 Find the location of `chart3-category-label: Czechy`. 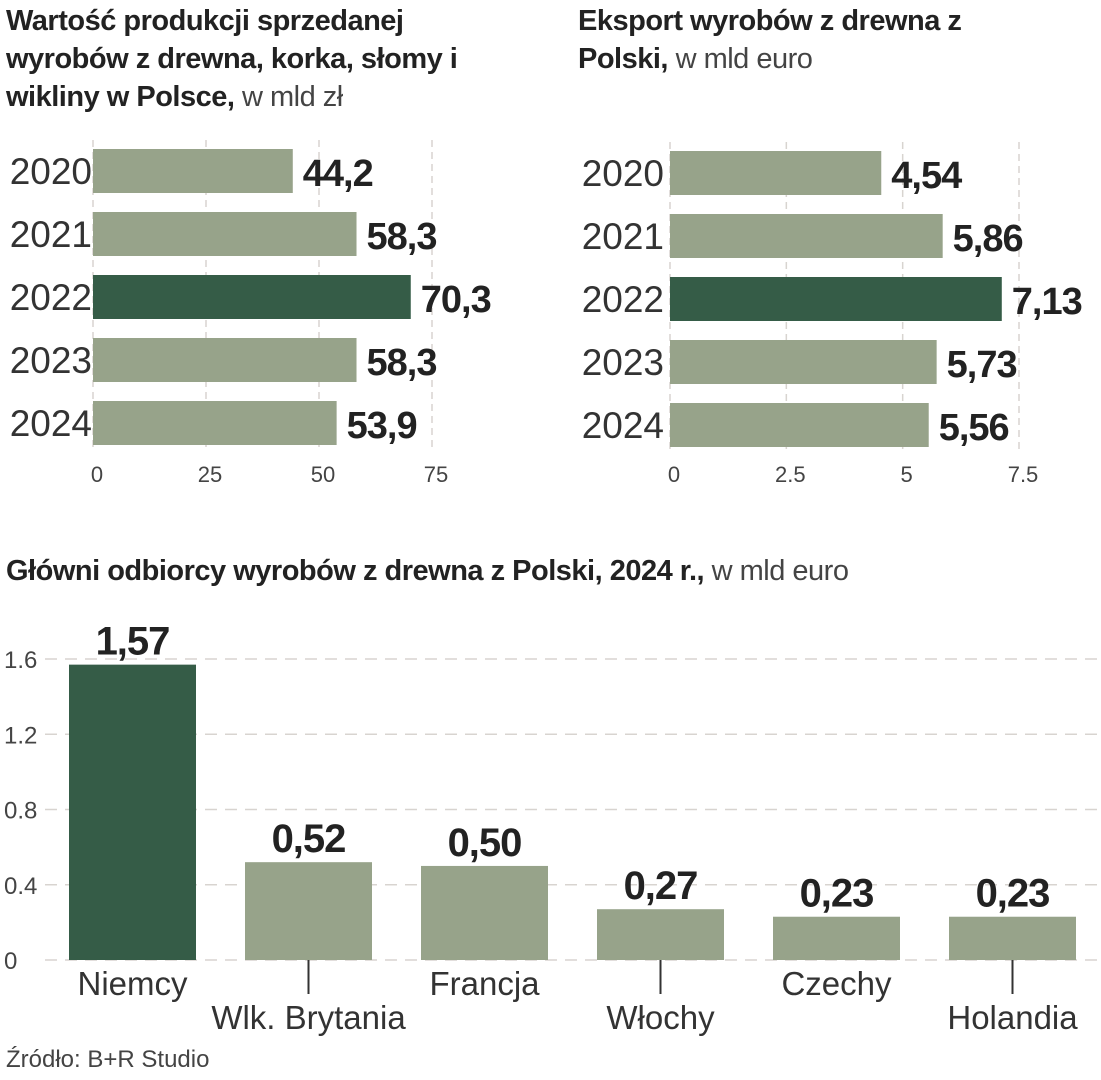

chart3-category-label: Czechy is located at coordinates (836, 983).